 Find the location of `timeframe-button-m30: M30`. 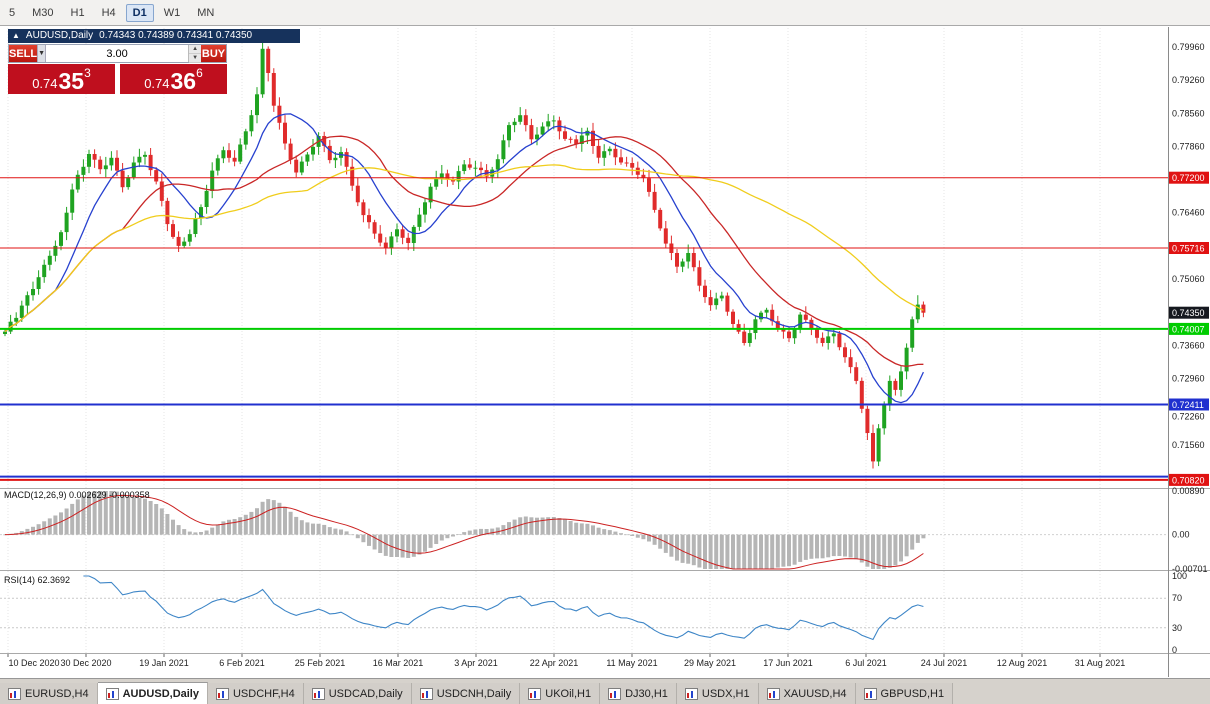

timeframe-button-m30: M30 is located at coordinates (43, 12).